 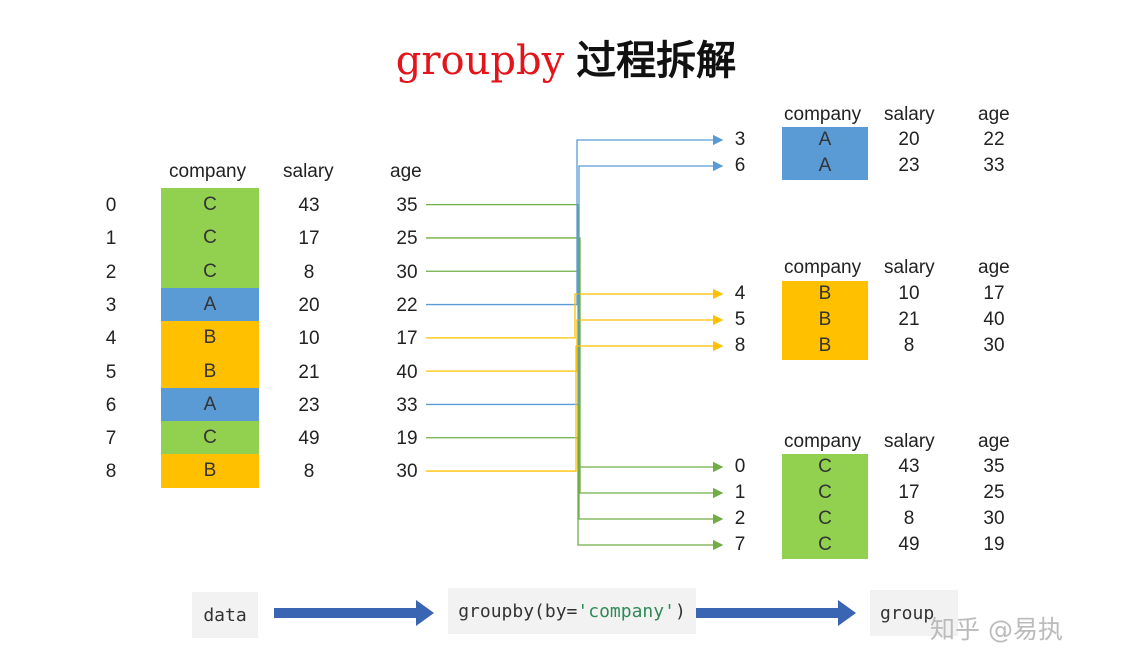 I want to click on group-salary-cell: 20, so click(x=909, y=139).